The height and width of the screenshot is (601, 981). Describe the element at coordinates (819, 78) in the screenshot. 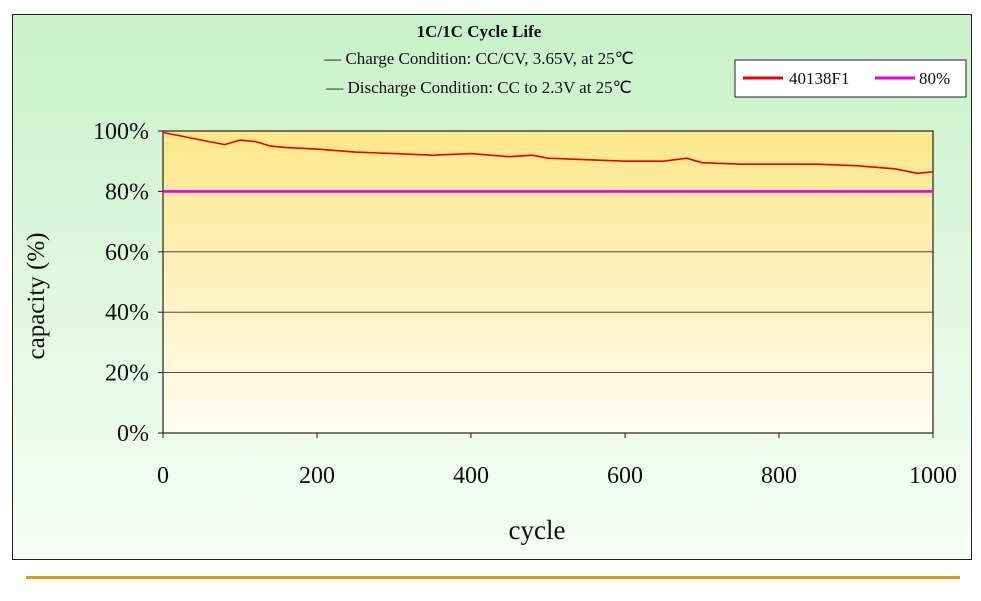

I see `legend-label-40138f1: 40138F1` at that location.